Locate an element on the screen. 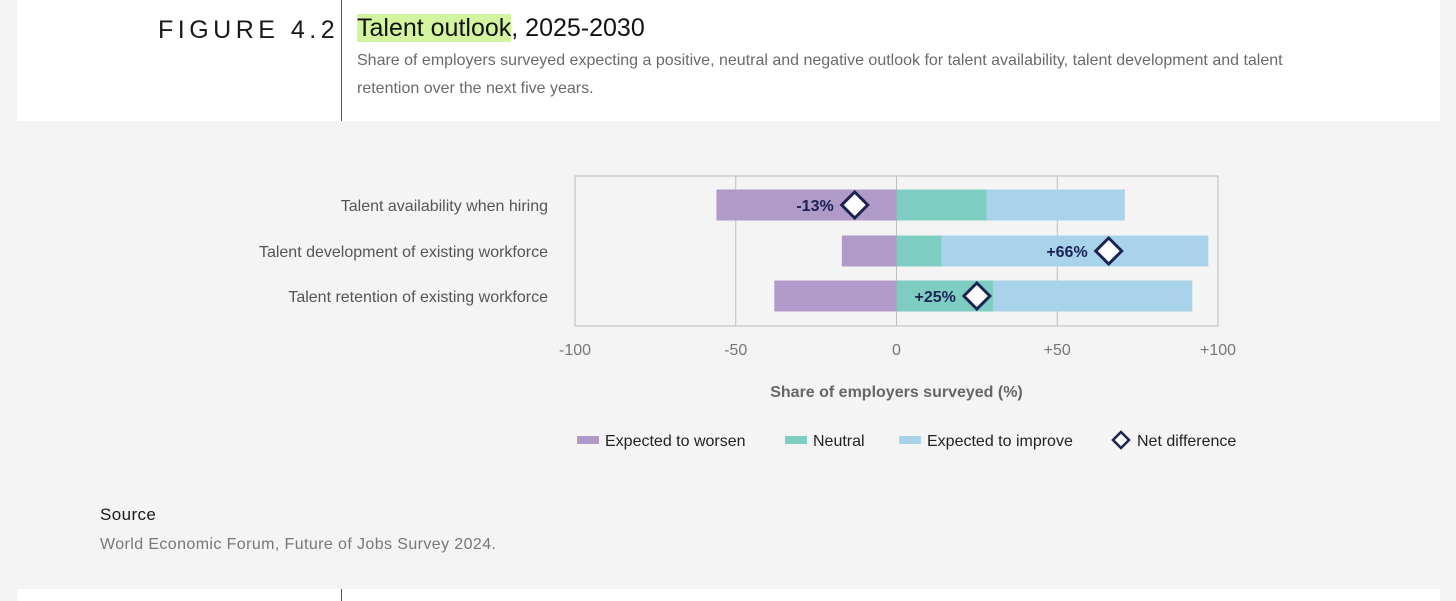 The height and width of the screenshot is (601, 1456). source-label: Source is located at coordinates (128, 514).